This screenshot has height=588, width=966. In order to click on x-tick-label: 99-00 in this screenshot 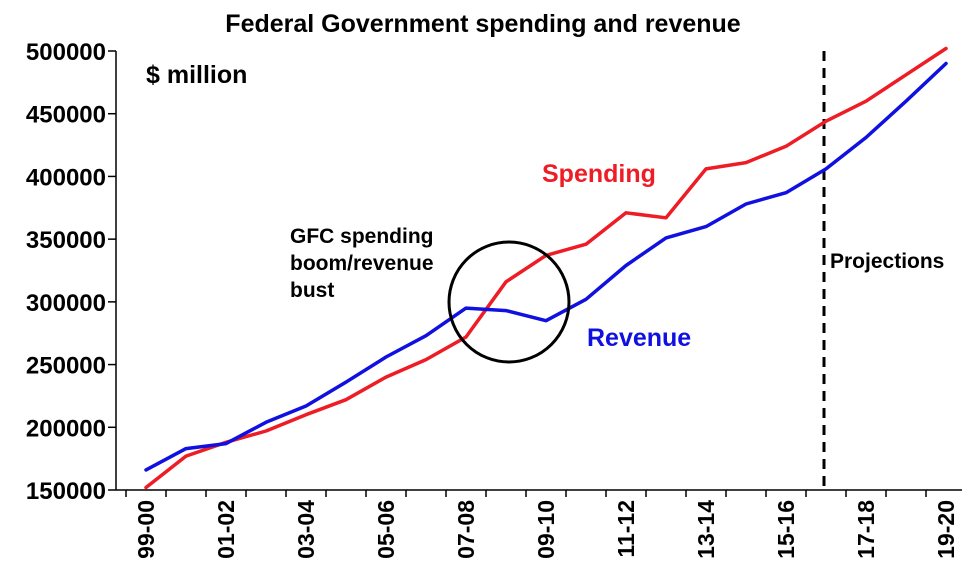, I will do `click(146, 529)`.